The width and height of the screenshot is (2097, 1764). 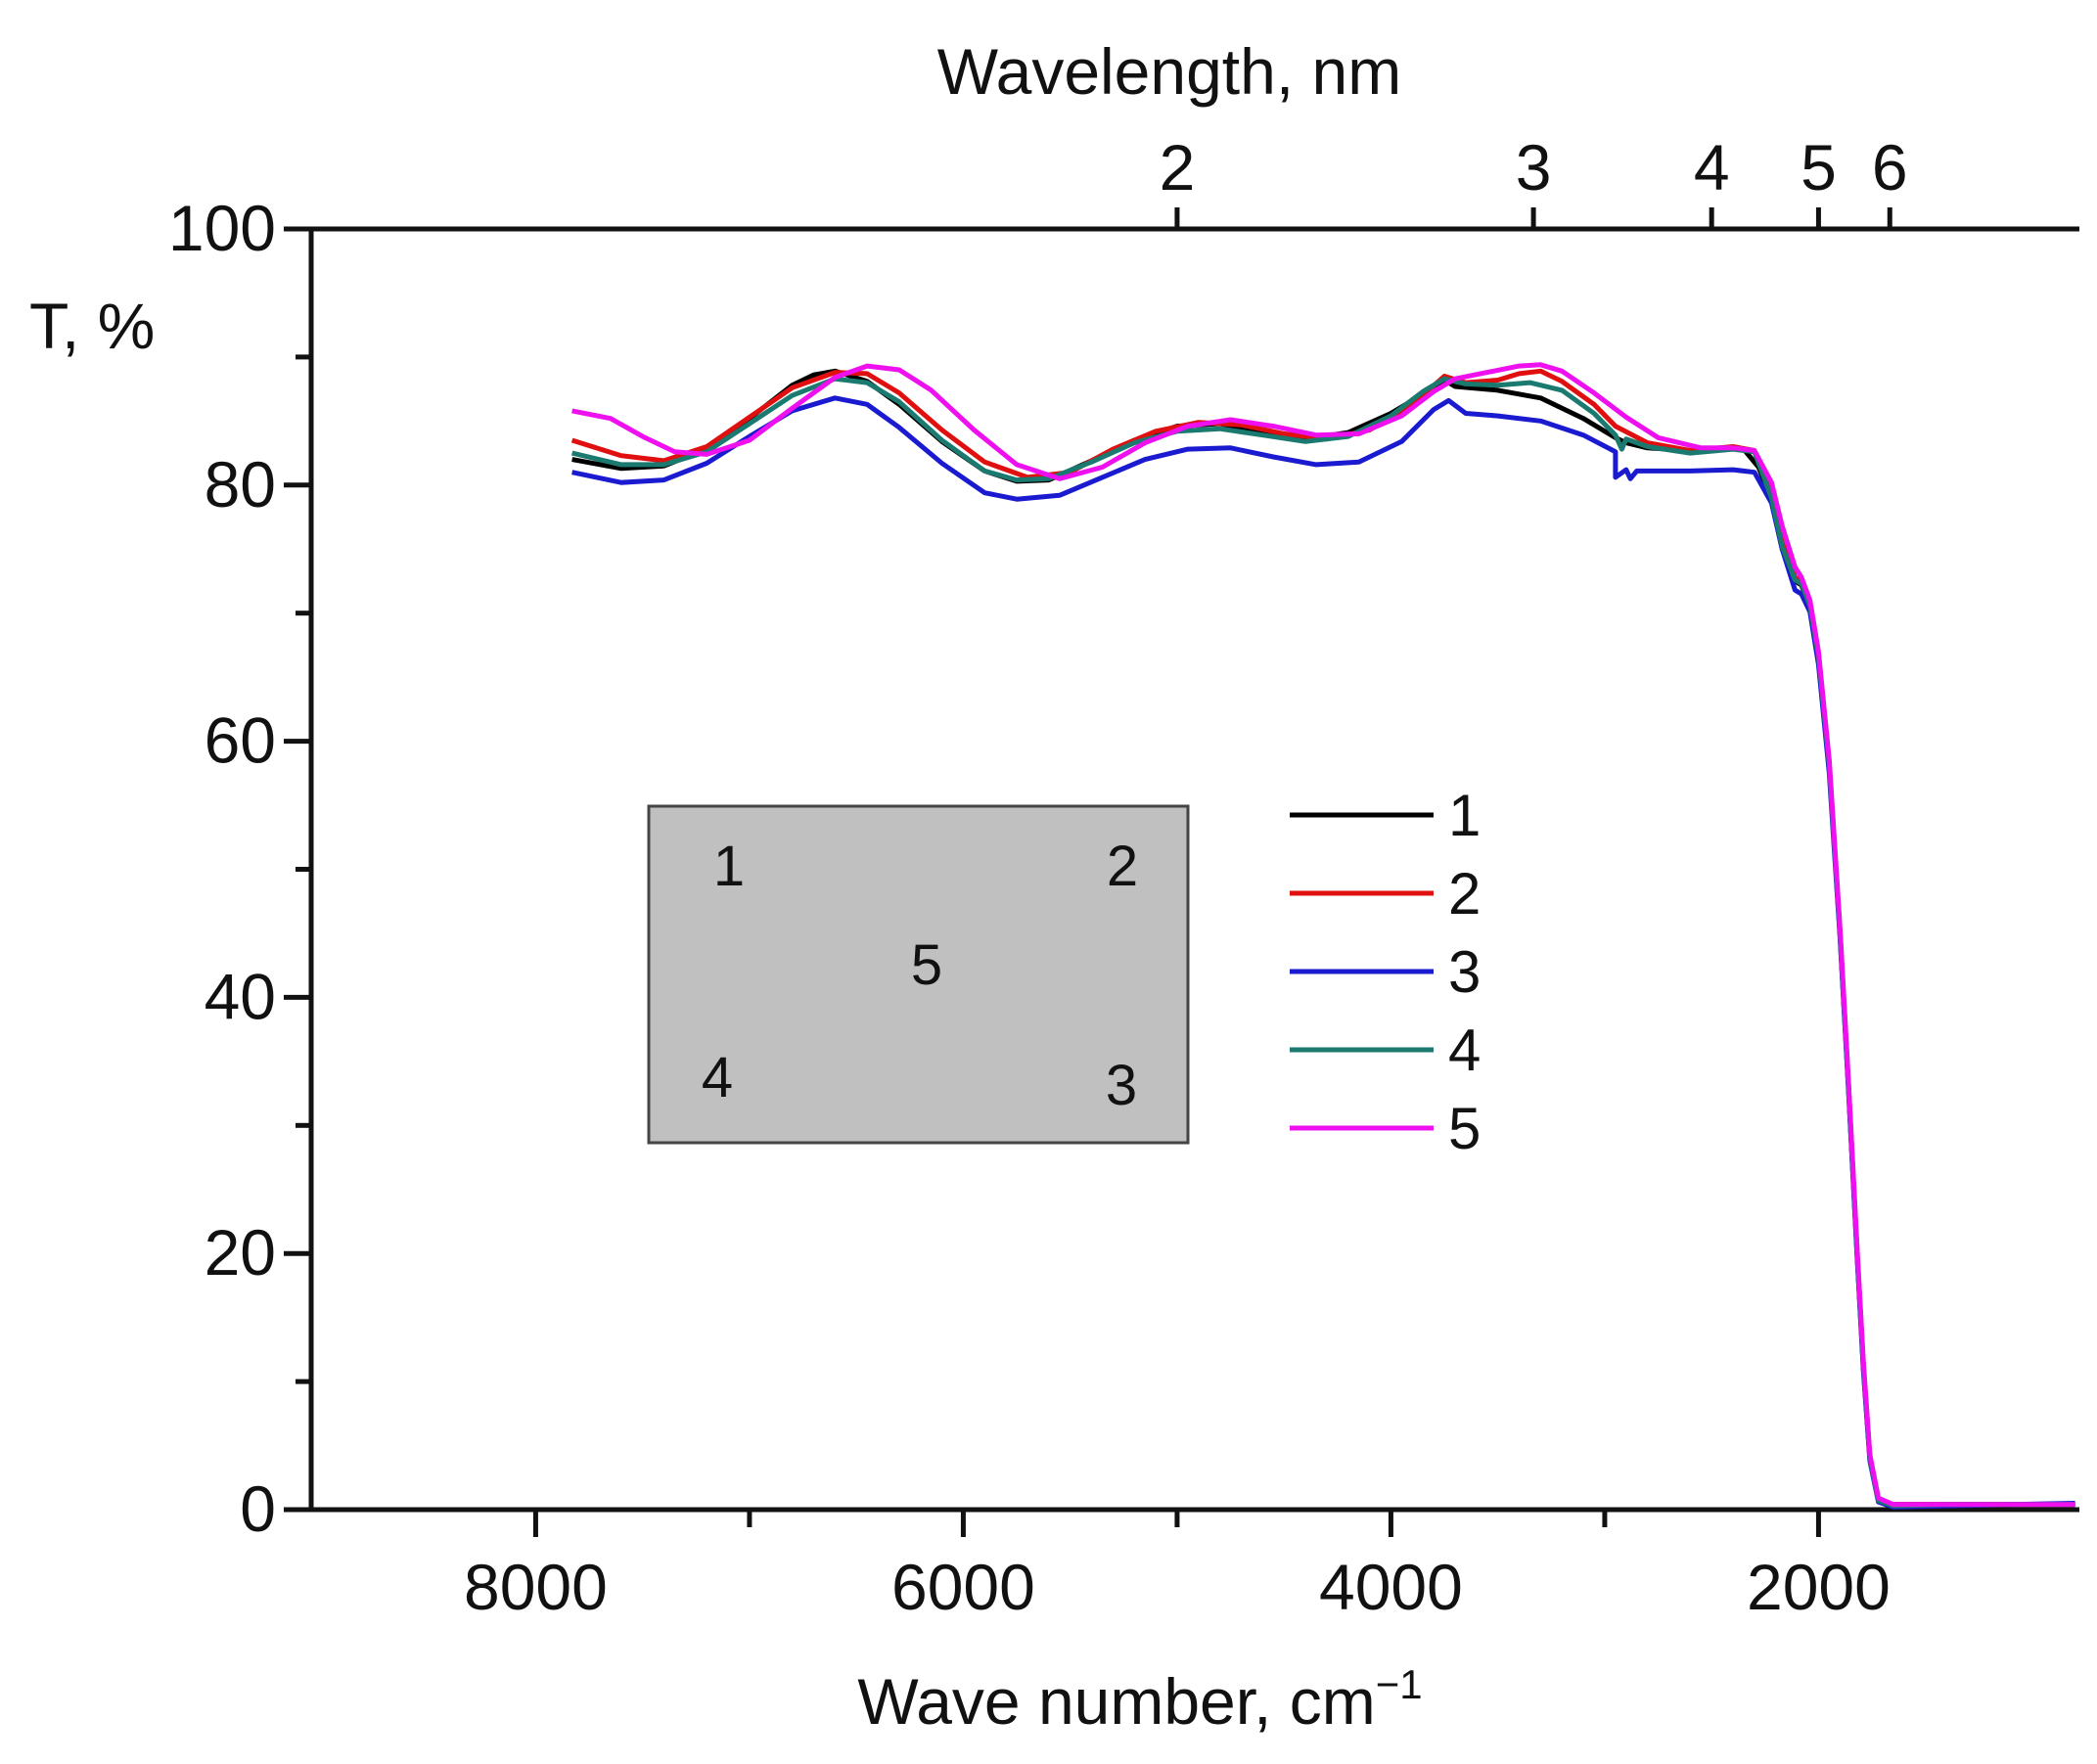 What do you see at coordinates (1122, 867) in the screenshot?
I see `inset-position-label: 2` at bounding box center [1122, 867].